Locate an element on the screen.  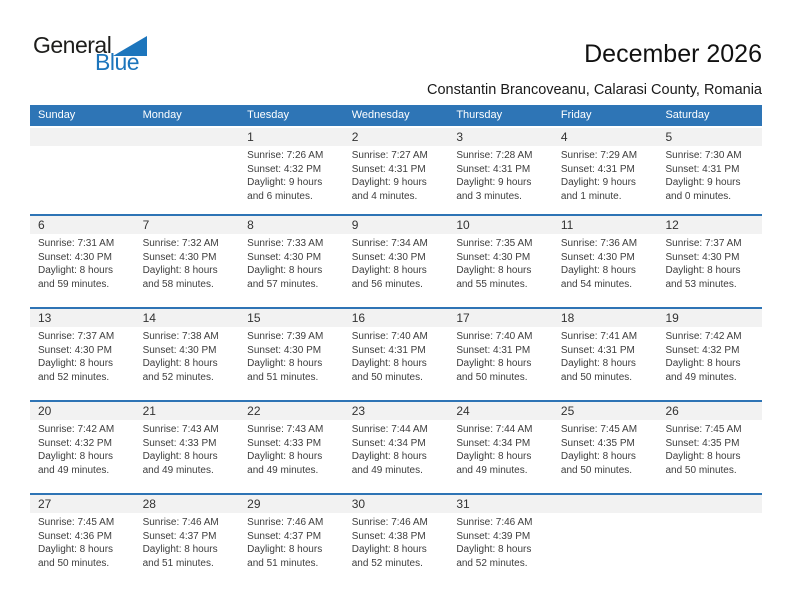
day-number: 11 is located at coordinates (605, 225).